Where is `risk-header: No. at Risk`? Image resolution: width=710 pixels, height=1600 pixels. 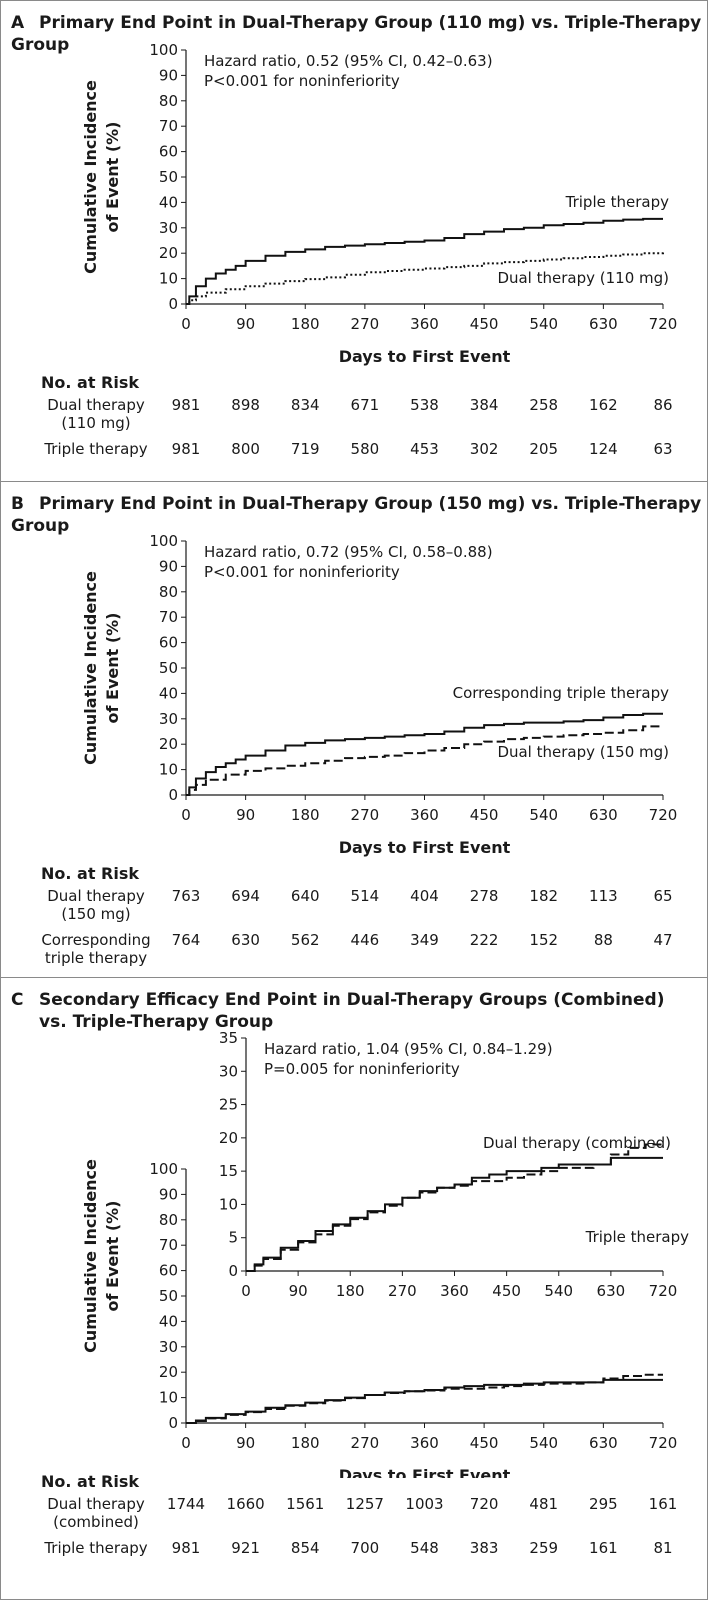 risk-header: No. at Risk is located at coordinates (90, 1481).